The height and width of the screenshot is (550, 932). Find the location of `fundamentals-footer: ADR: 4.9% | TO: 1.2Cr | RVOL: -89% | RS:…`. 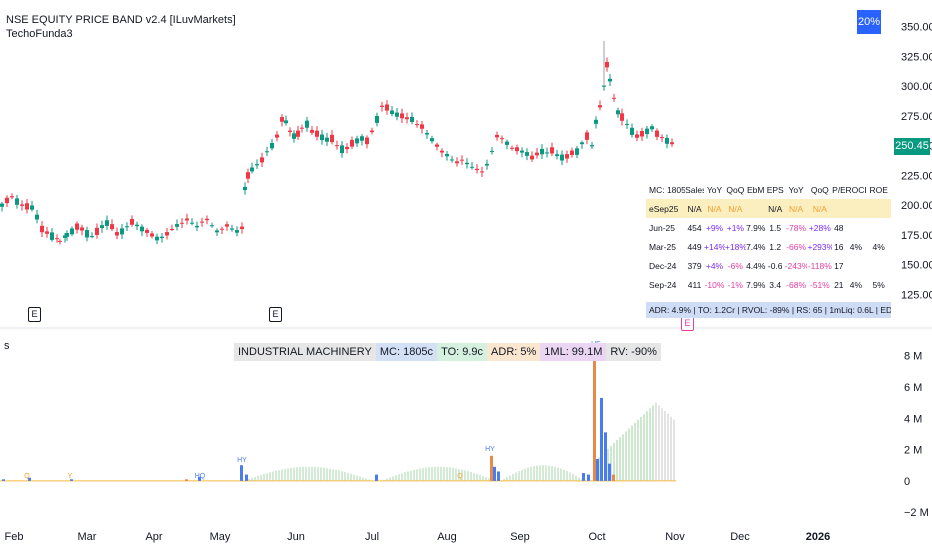

fundamentals-footer: ADR: 4.9% | TO: 1.2Cr | RVOL: -89% | RS:… is located at coordinates (768, 310).